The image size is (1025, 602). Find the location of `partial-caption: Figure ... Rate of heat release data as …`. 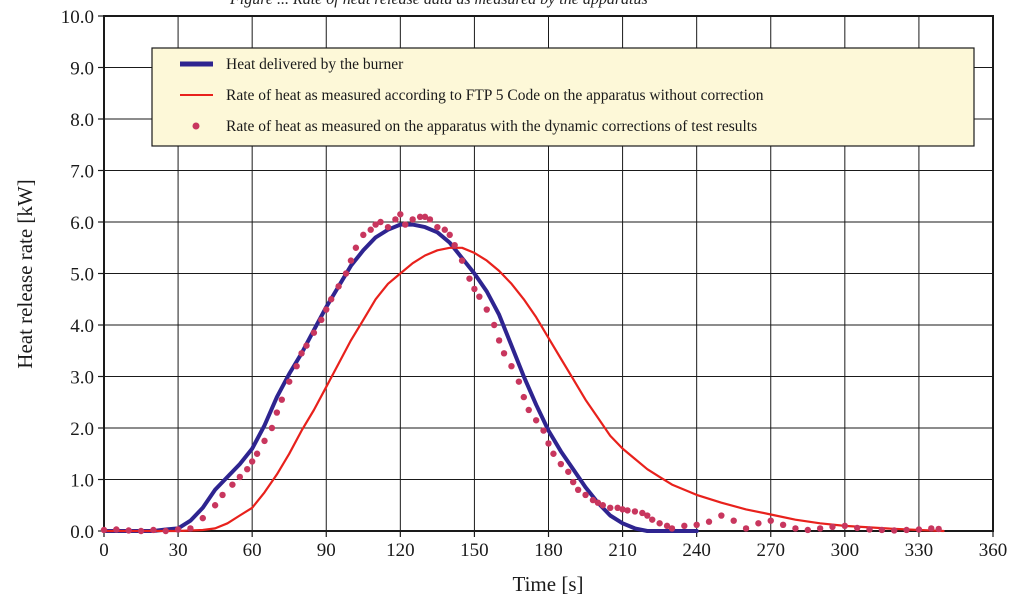

partial-caption: Figure ... Rate of heat release data as … is located at coordinates (439, 4).